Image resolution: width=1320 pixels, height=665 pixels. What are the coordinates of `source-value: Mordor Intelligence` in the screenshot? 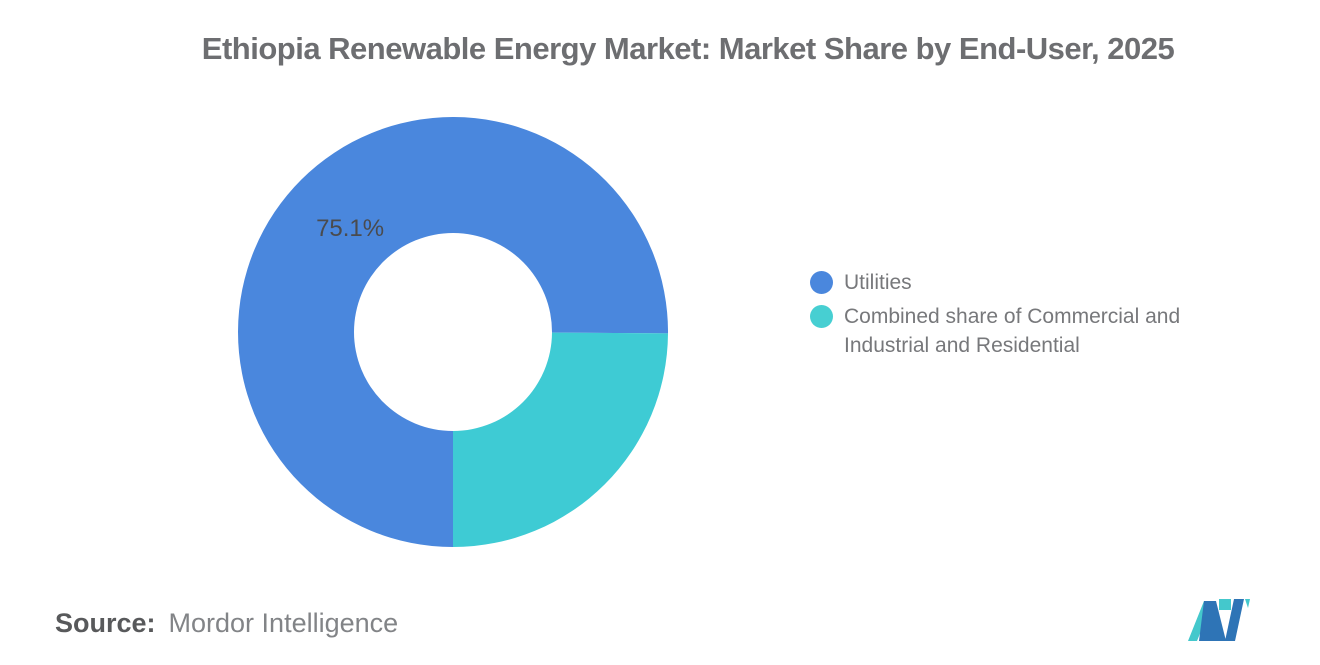 It's located at (283, 623).